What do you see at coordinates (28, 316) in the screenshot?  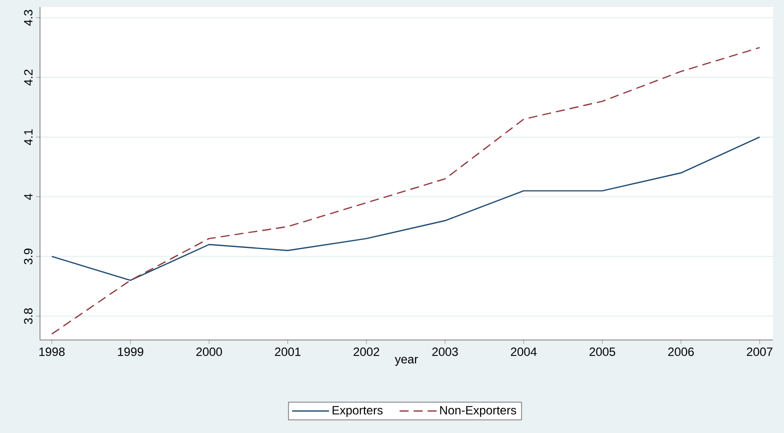 I see `y-tick-label: 3.8` at bounding box center [28, 316].